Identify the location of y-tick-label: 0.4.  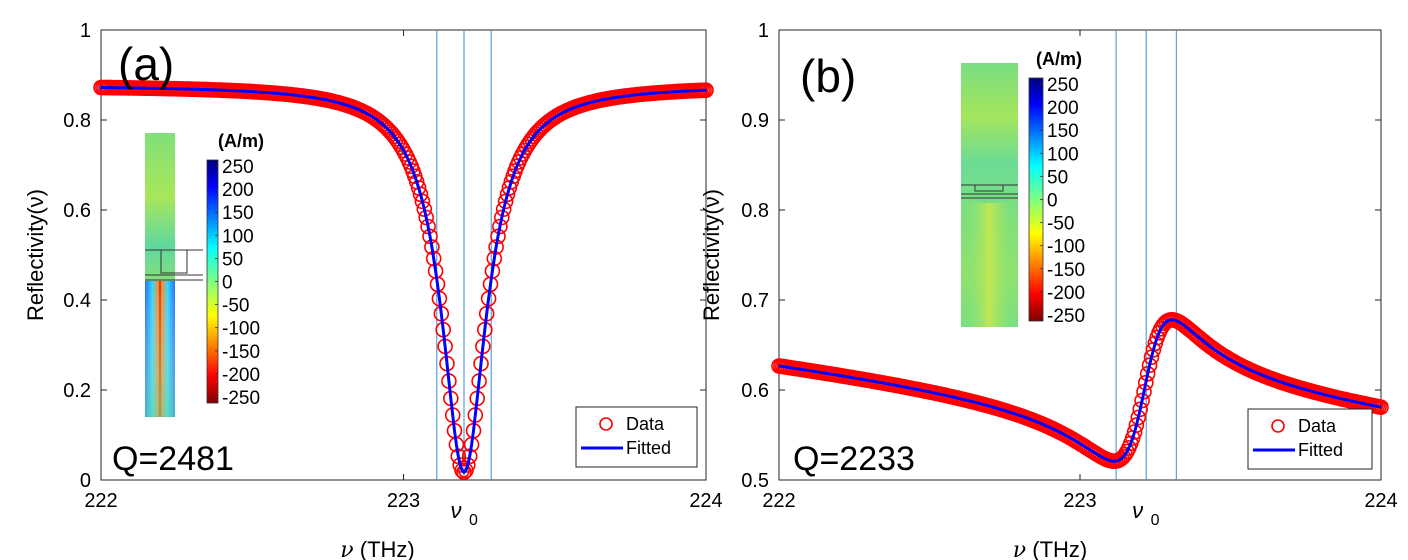
(77, 301).